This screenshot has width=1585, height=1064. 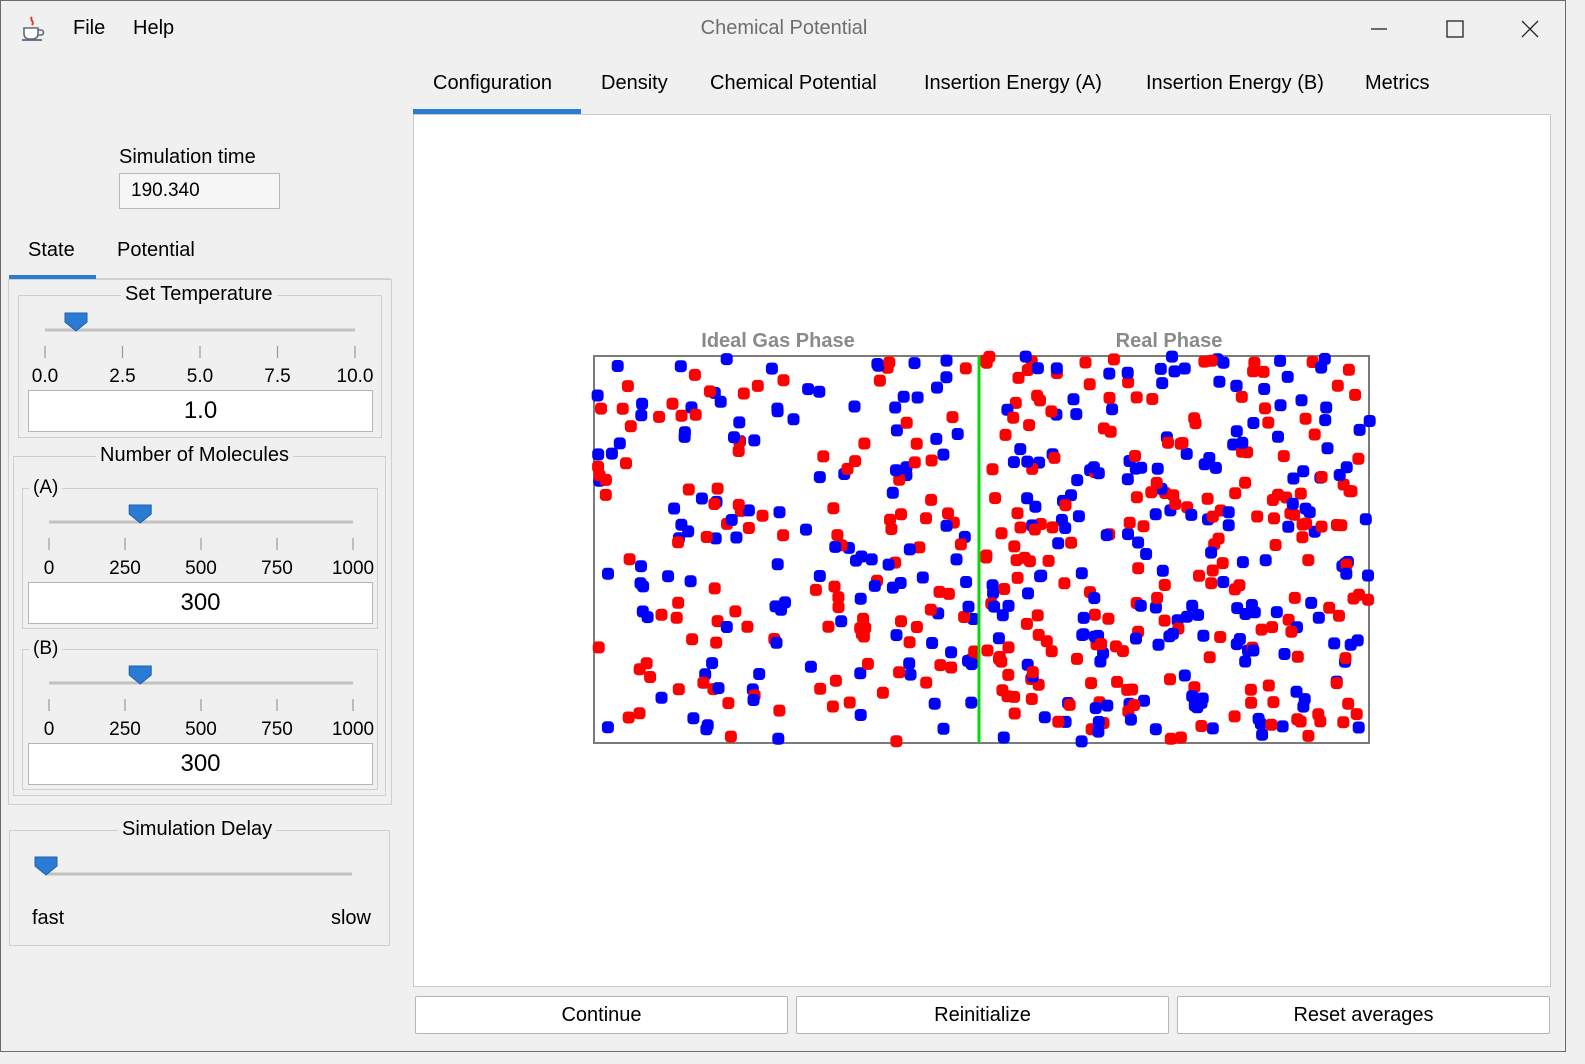 What do you see at coordinates (52, 277) in the screenshot?
I see `tab-state-indicator` at bounding box center [52, 277].